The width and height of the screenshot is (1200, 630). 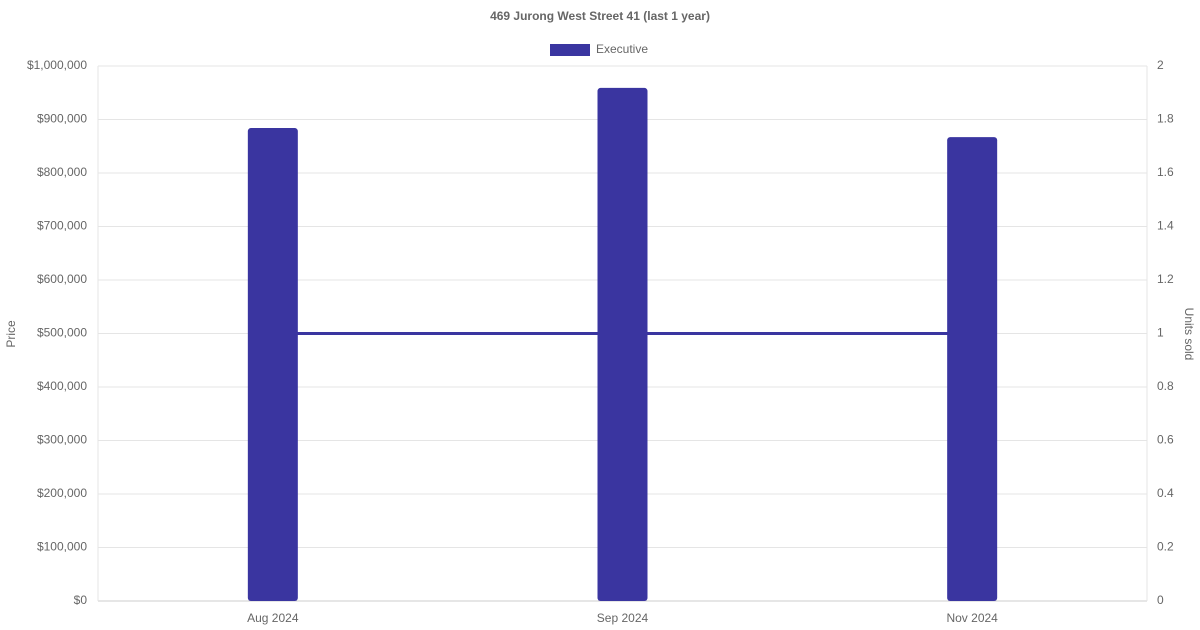 I want to click on y-axis-title: Price, so click(x=11, y=334).